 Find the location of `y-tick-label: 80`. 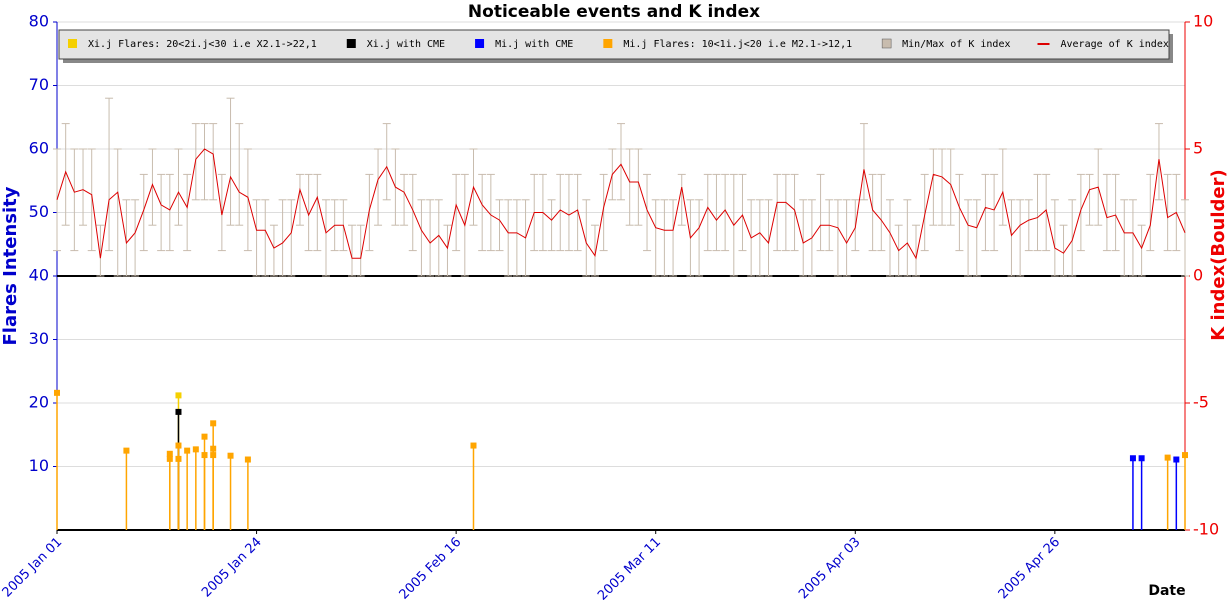

y-tick-label: 80 is located at coordinates (39, 21).